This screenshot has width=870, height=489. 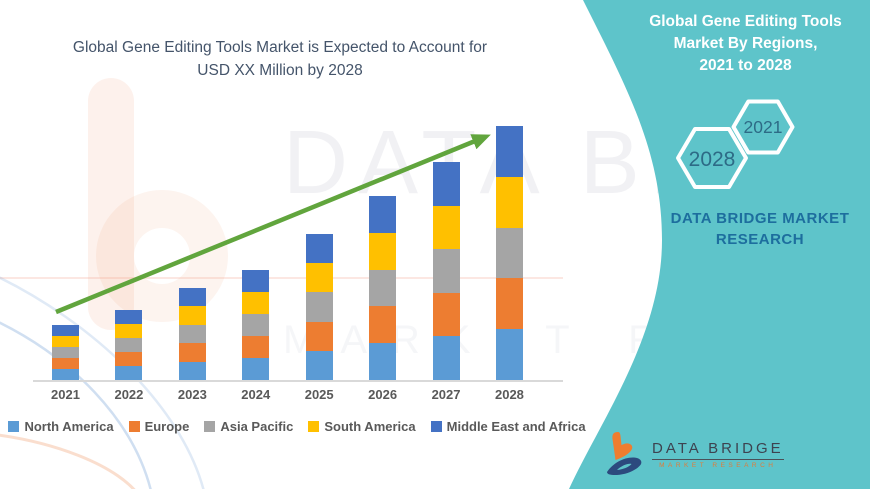 What do you see at coordinates (65, 394) in the screenshot?
I see `x-axis-label-2021: 2021` at bounding box center [65, 394].